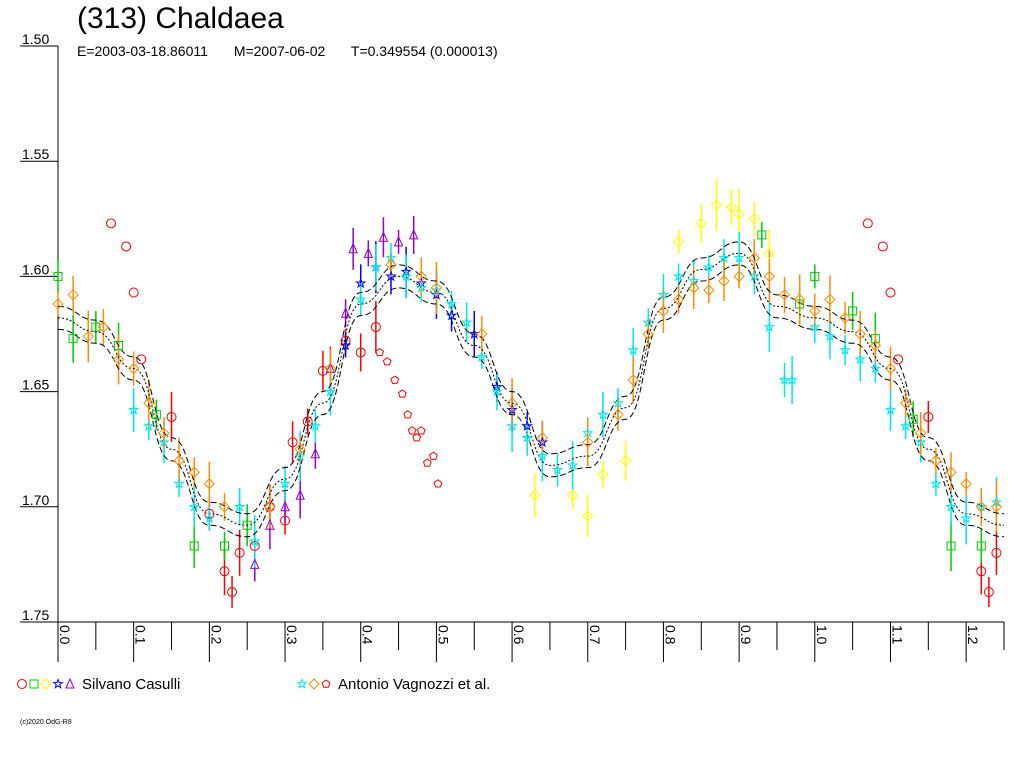 The image size is (1024, 768). What do you see at coordinates (670, 635) in the screenshot?
I see `x-tick-label: 0.8` at bounding box center [670, 635].